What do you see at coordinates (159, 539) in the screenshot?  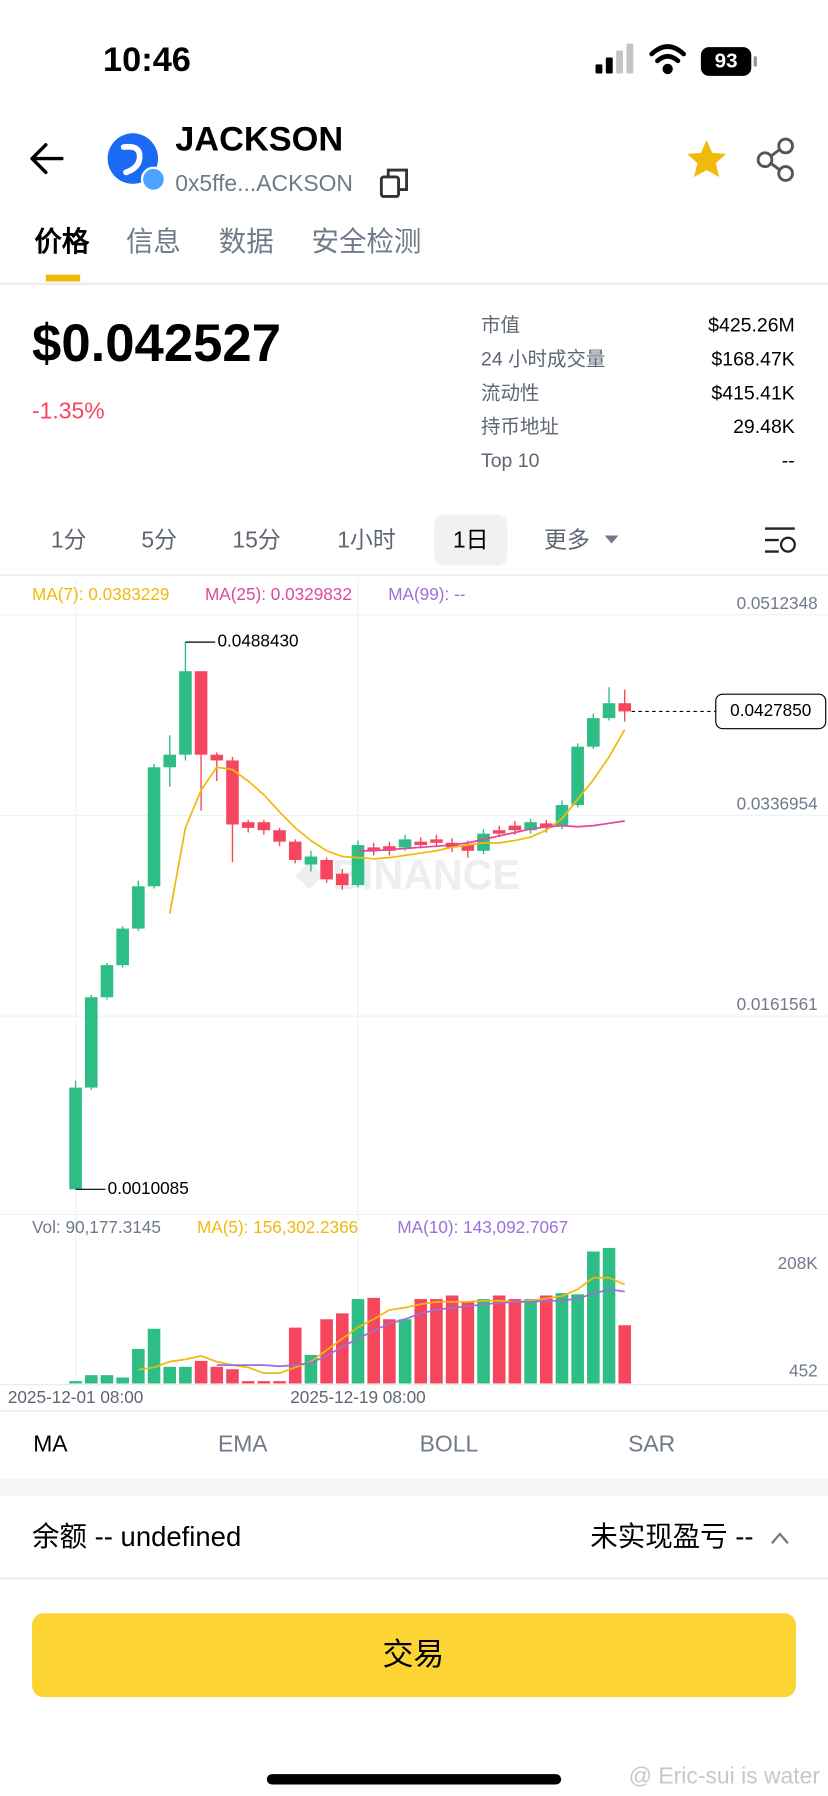 I see `interval-option: 5分` at bounding box center [159, 539].